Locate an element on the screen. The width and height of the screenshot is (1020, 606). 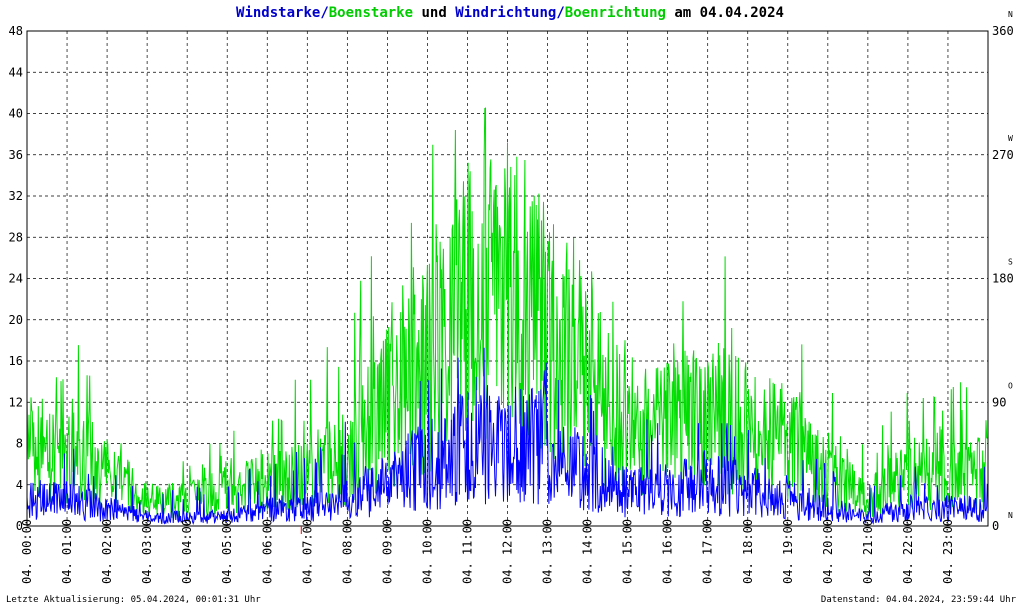
direction-letter: O is located at coordinates (1010, 385).